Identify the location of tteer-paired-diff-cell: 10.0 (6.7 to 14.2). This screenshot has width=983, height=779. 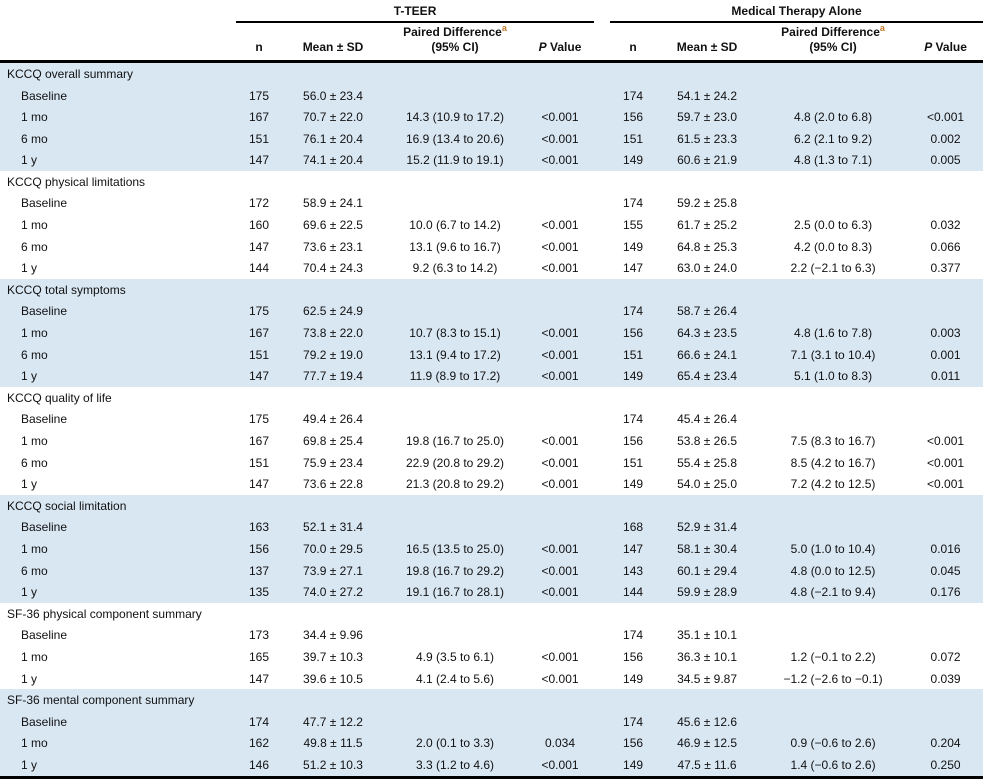
(455, 225).